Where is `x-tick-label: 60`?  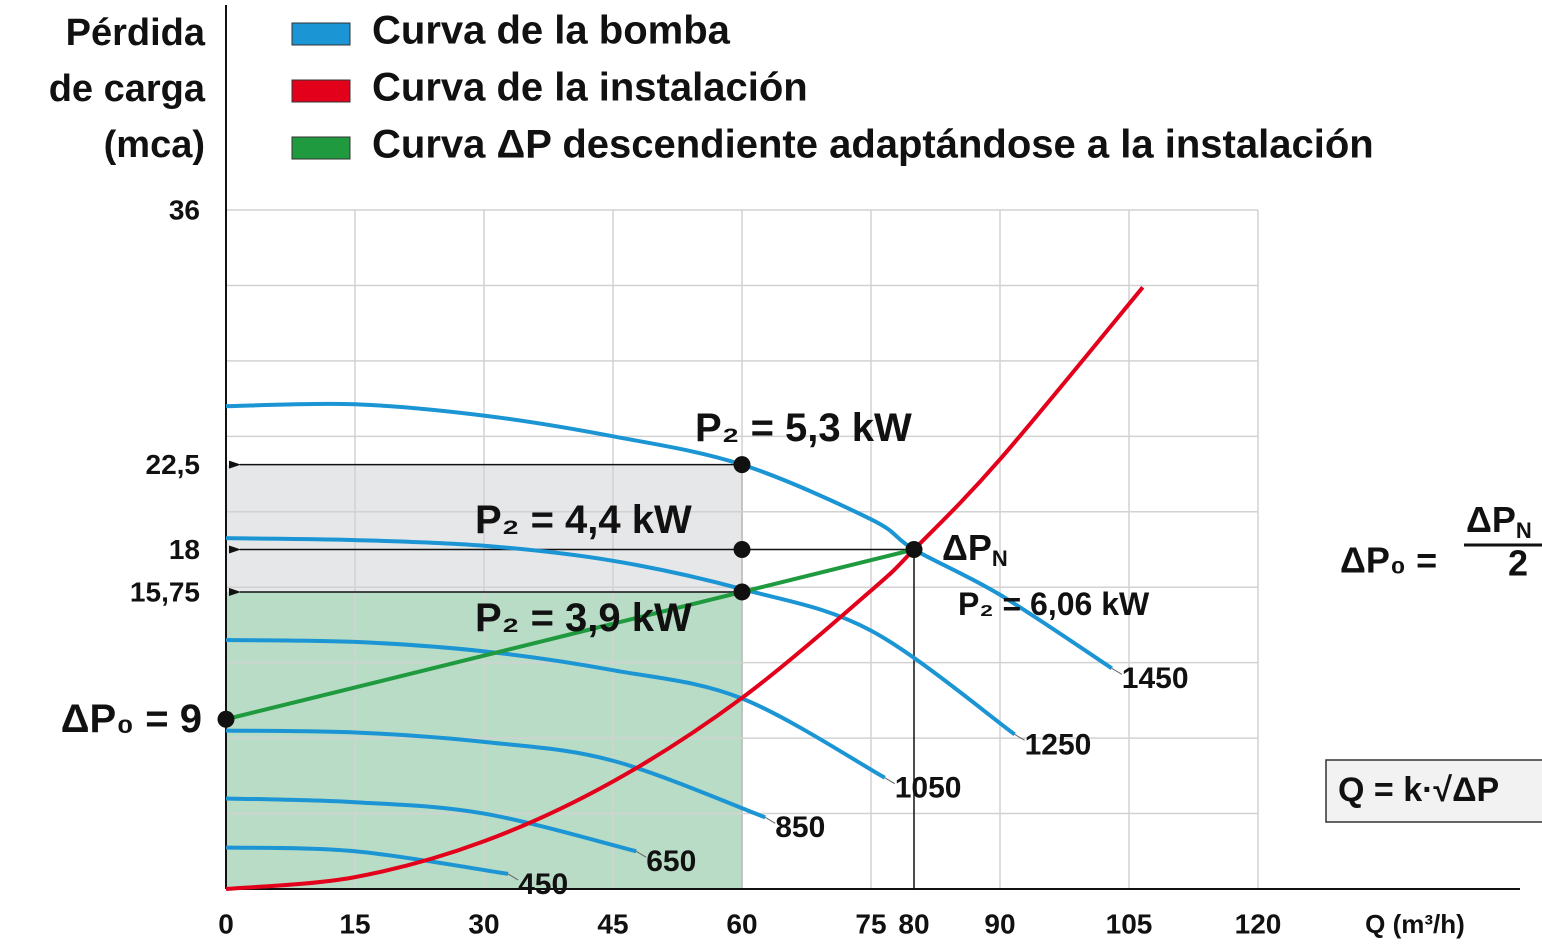
x-tick-label: 60 is located at coordinates (741, 923).